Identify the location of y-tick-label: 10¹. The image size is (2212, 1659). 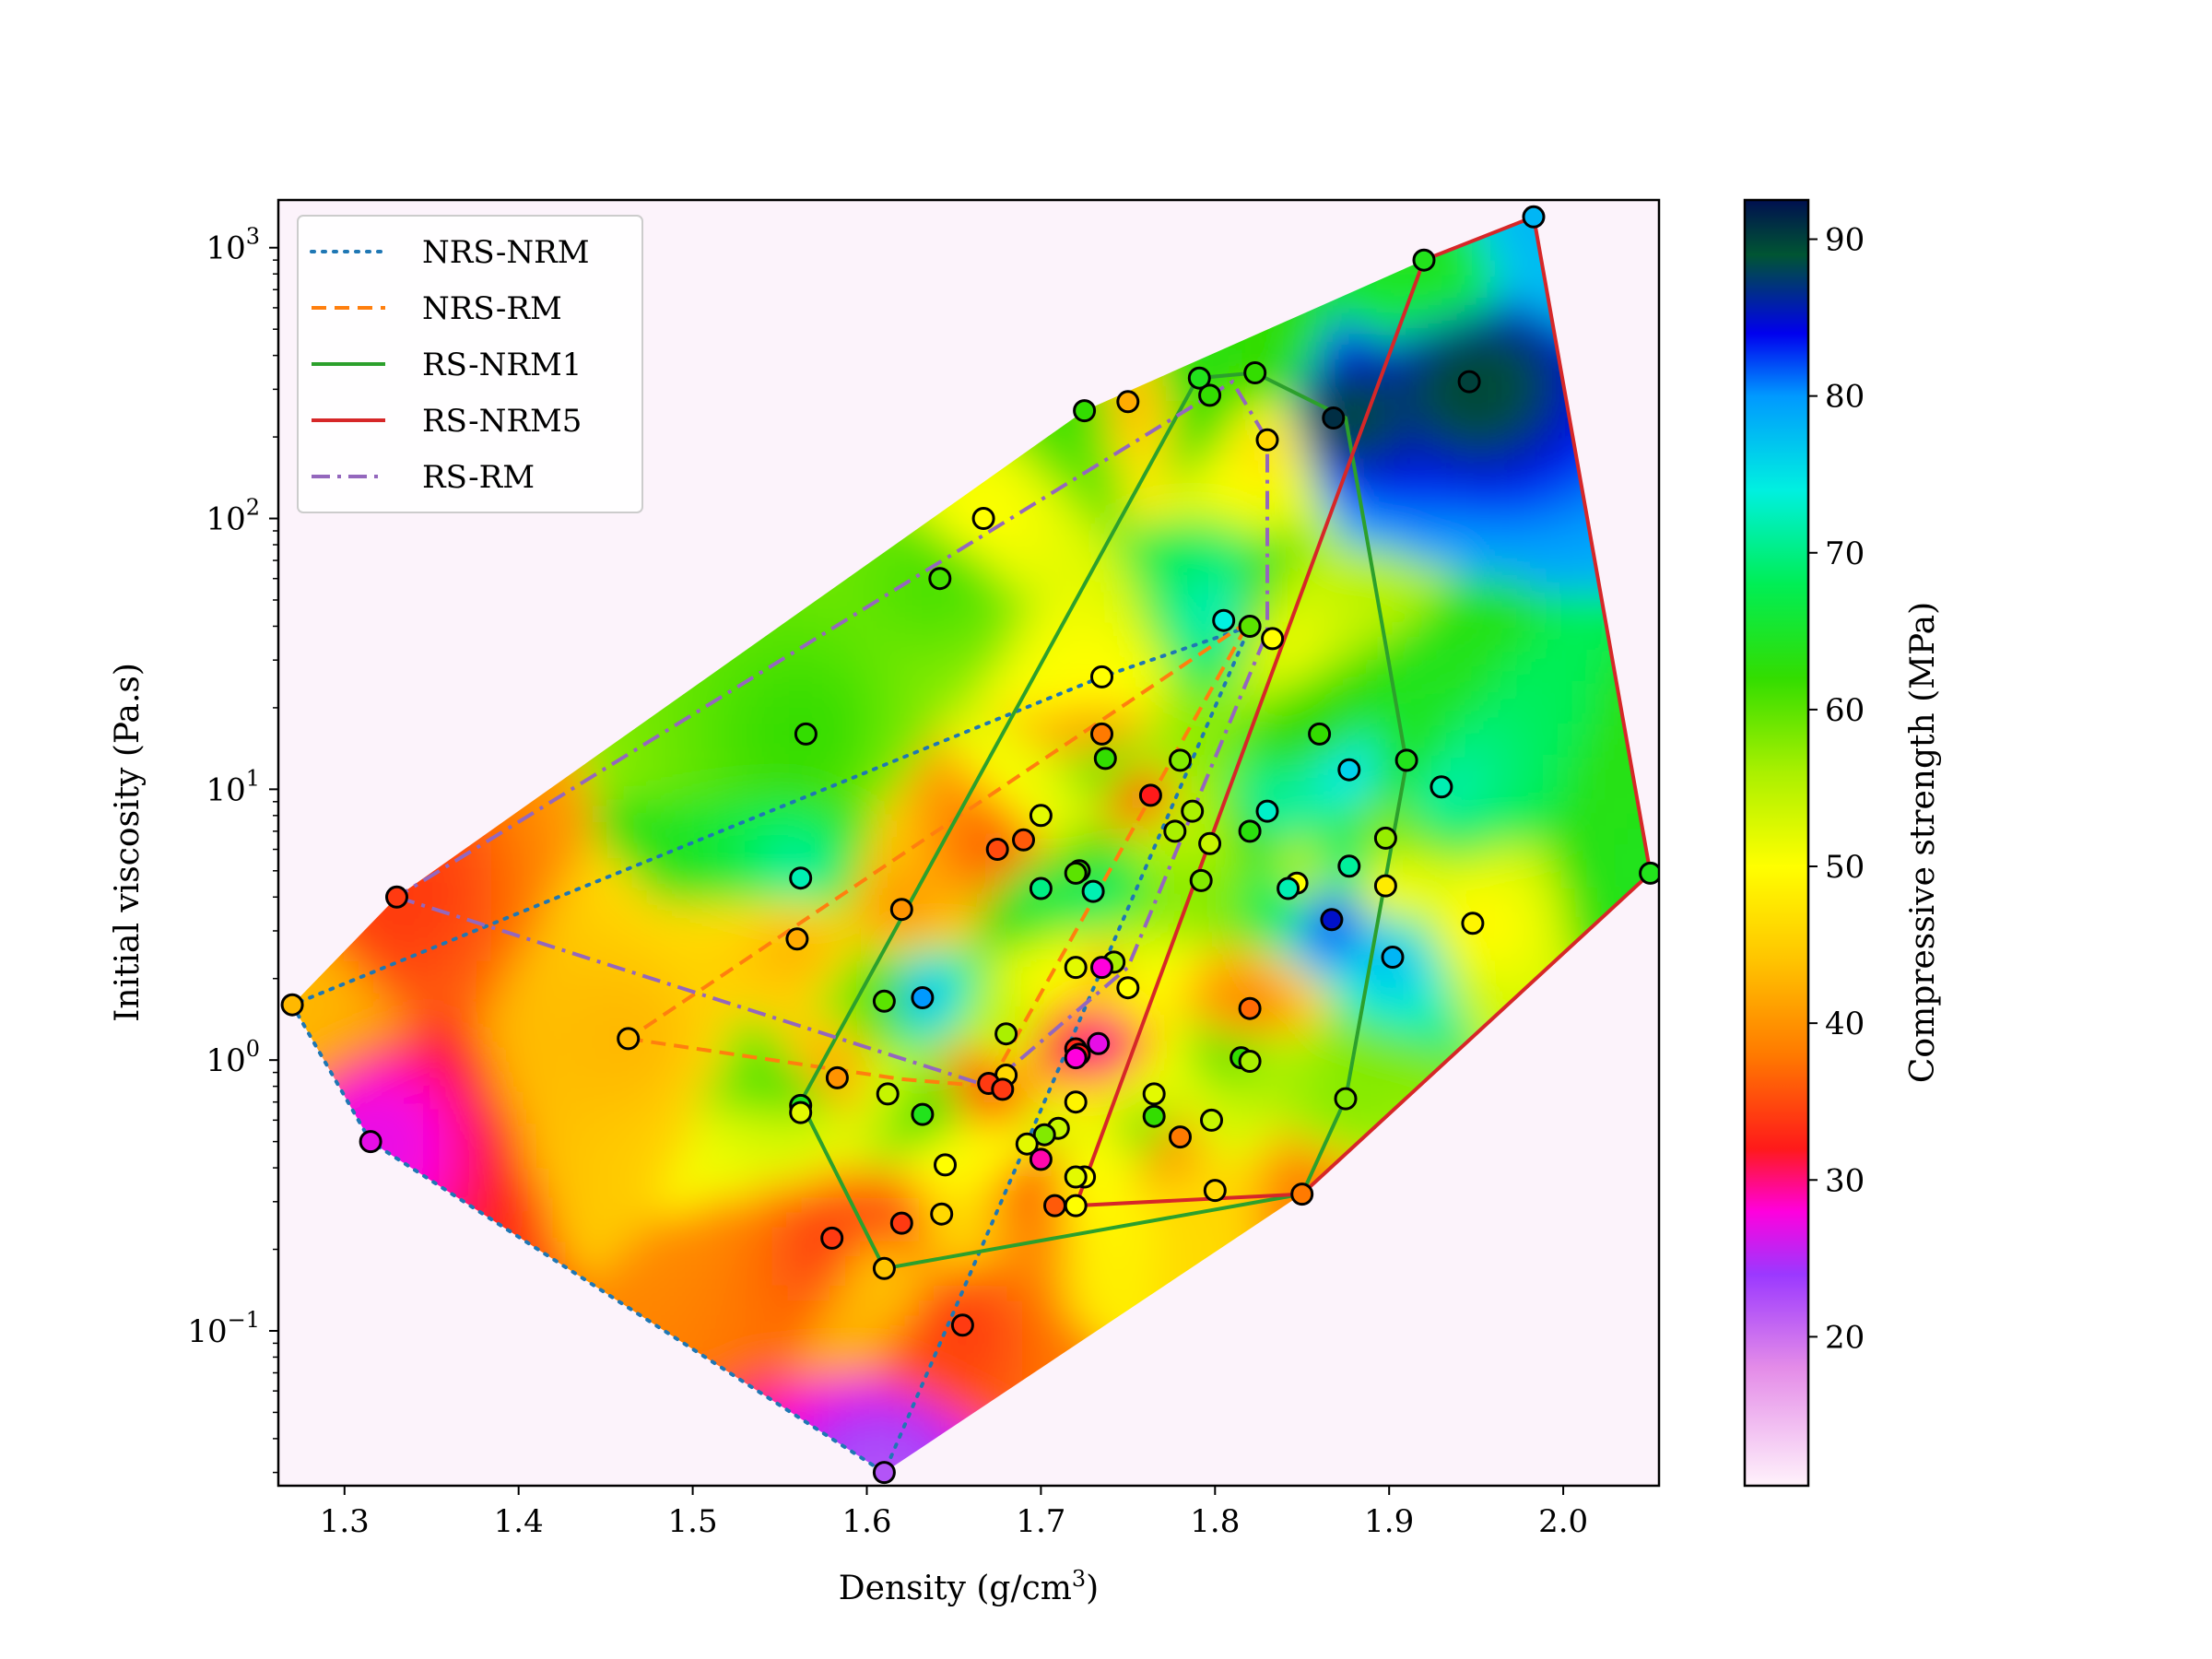
(233, 786).